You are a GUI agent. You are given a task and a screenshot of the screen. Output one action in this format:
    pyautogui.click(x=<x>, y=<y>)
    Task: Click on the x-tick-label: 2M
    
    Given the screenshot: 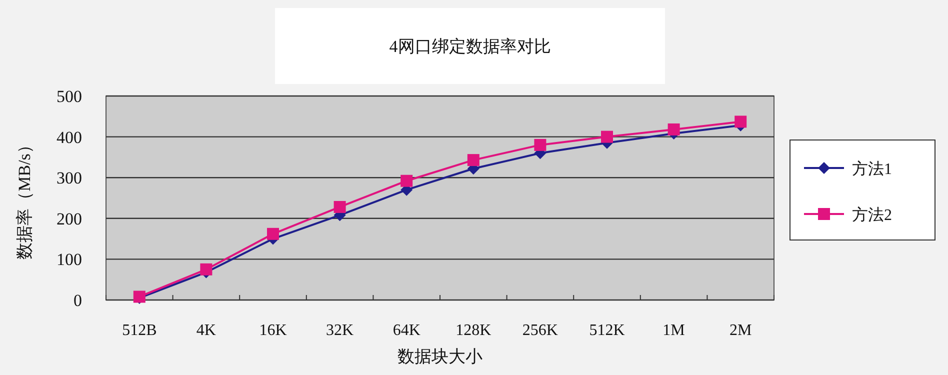 What is the action you would take?
    pyautogui.click(x=740, y=330)
    